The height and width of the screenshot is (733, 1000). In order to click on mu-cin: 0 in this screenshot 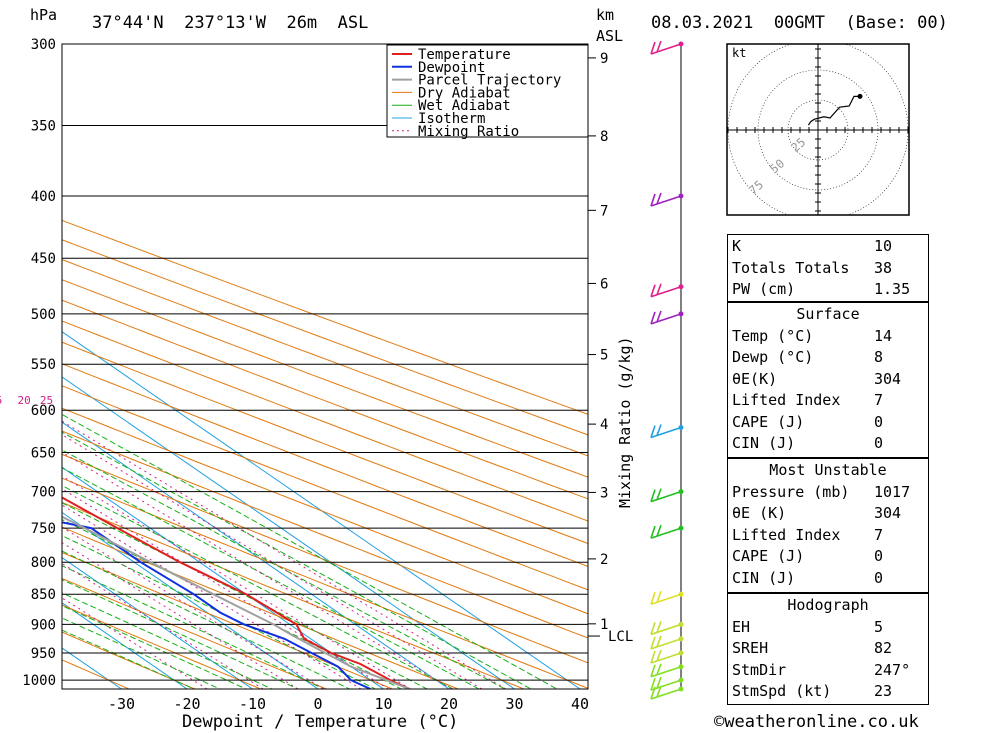, I will do `click(879, 577)`.